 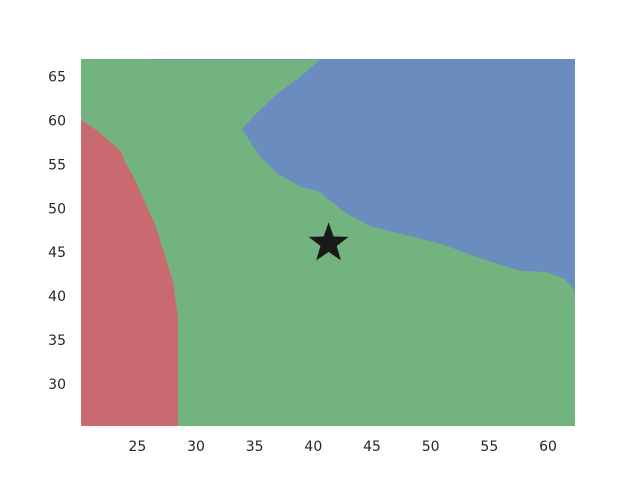 I want to click on y-tick-label: 40, so click(x=57, y=297).